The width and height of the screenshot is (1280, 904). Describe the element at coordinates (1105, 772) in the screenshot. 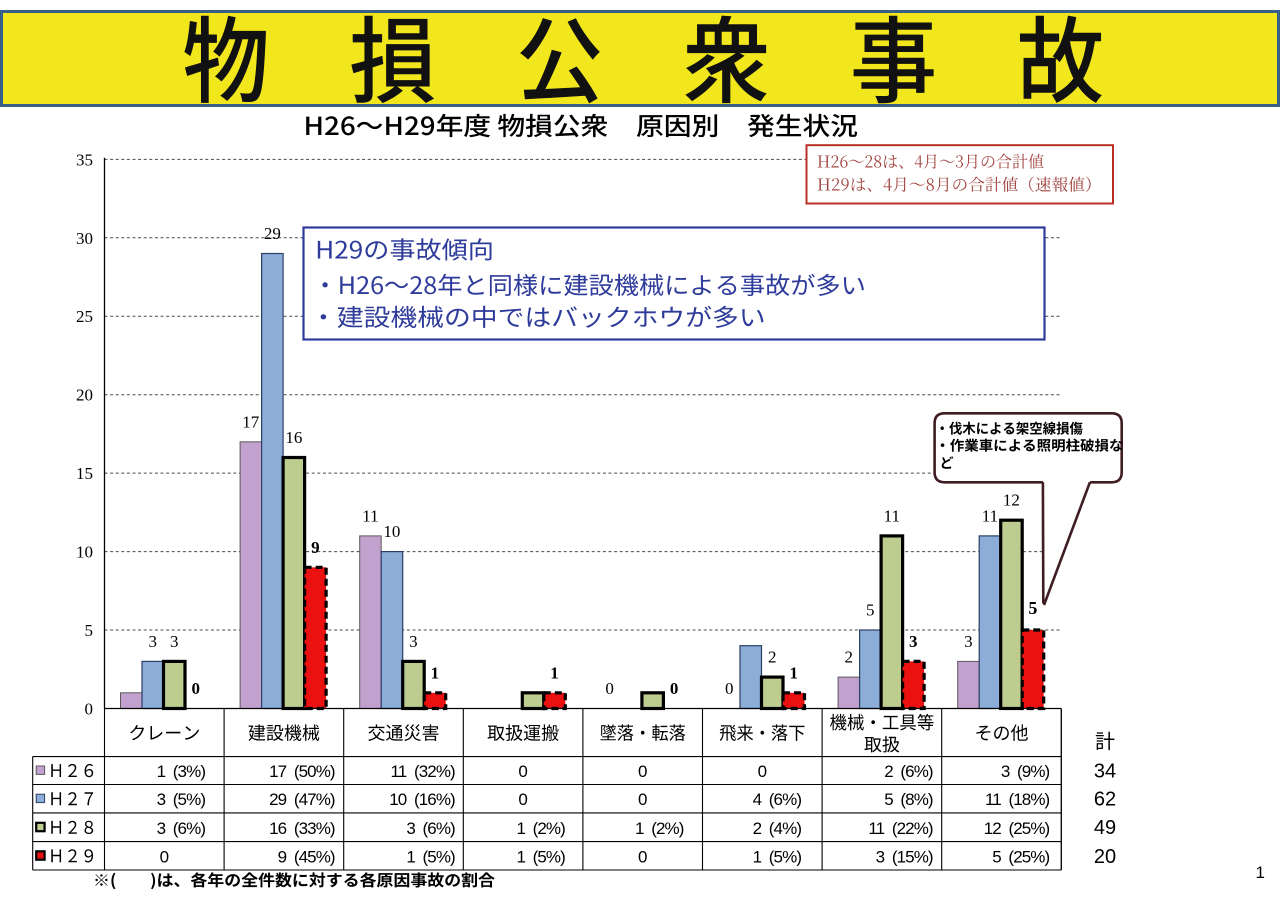

I see `svg-text: 34` at that location.